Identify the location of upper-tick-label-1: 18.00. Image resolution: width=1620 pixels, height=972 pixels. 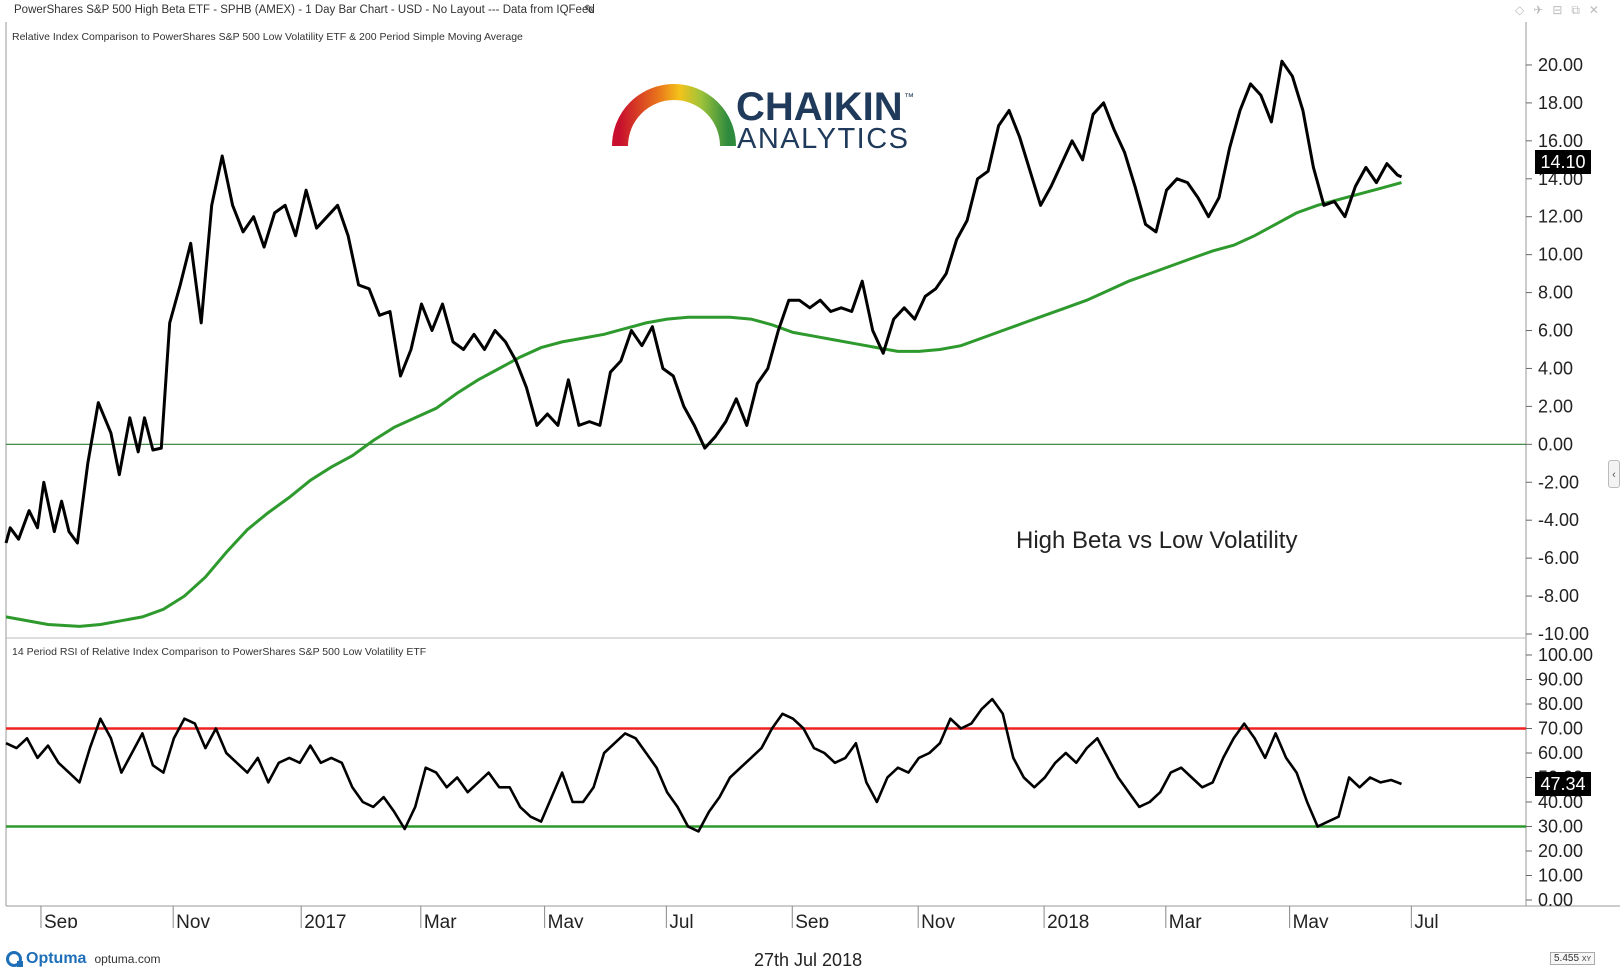
(1560, 103).